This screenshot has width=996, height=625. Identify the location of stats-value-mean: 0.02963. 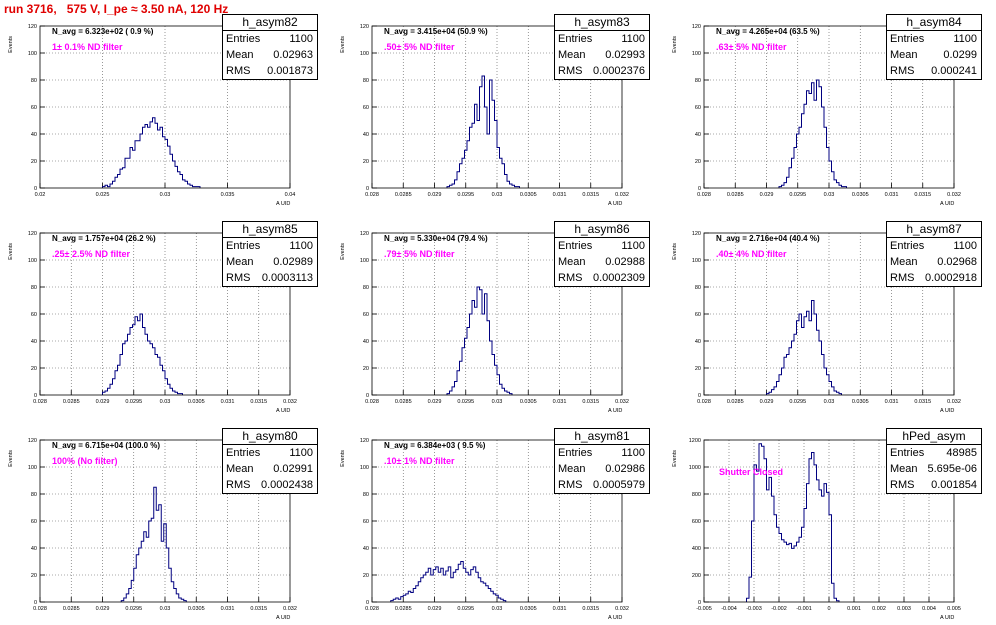
(293, 55).